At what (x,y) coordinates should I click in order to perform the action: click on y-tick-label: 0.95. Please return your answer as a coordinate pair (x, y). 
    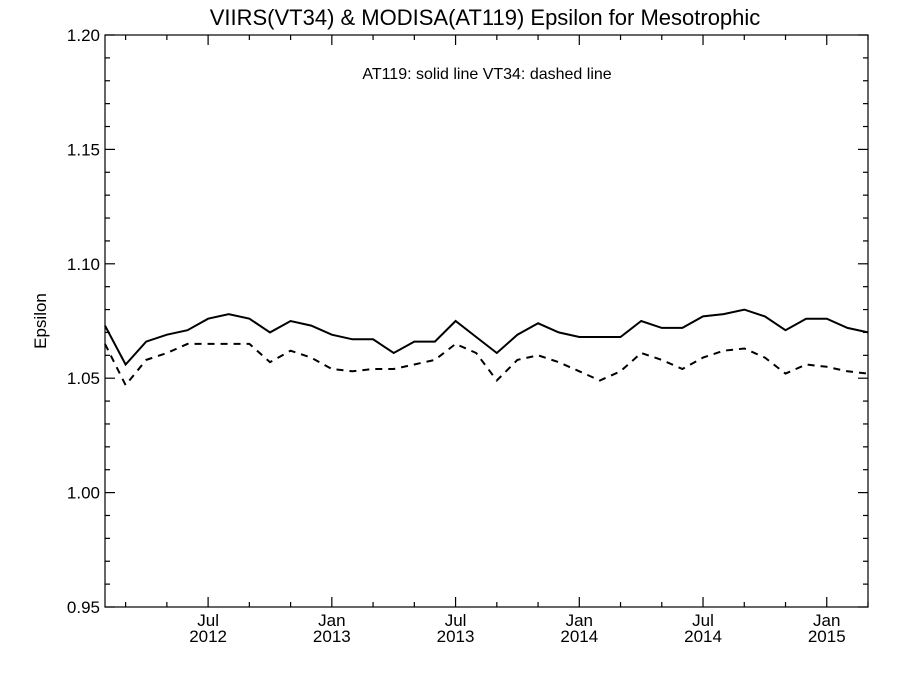
    Looking at the image, I should click on (83, 607).